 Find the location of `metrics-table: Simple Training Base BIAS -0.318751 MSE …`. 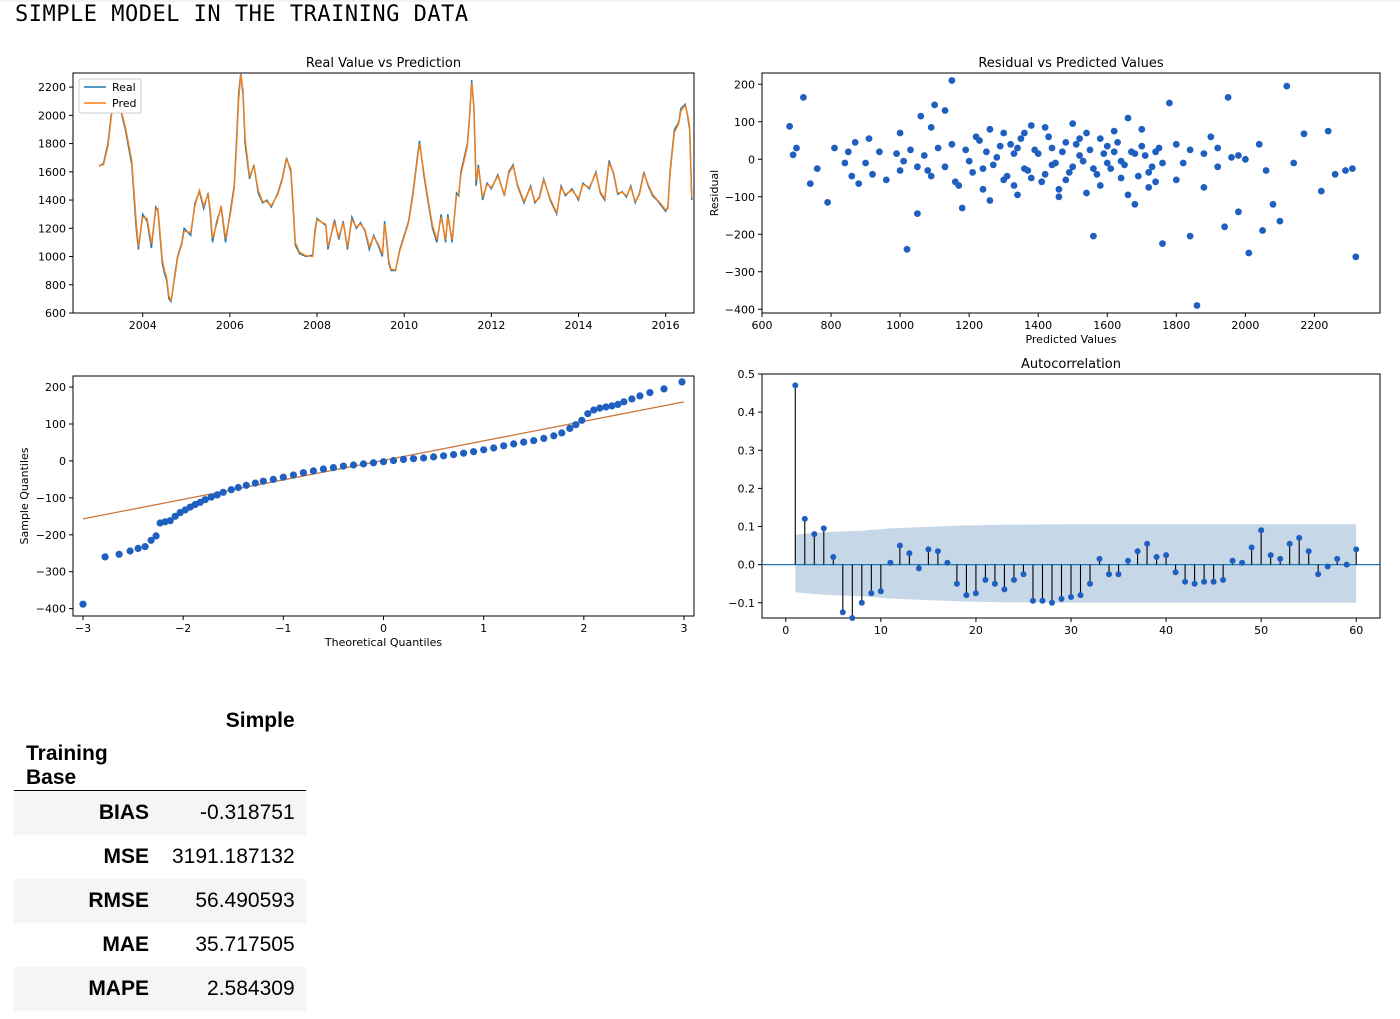

metrics-table: Simple Training Base BIAS -0.318751 MSE … is located at coordinates (160, 855).